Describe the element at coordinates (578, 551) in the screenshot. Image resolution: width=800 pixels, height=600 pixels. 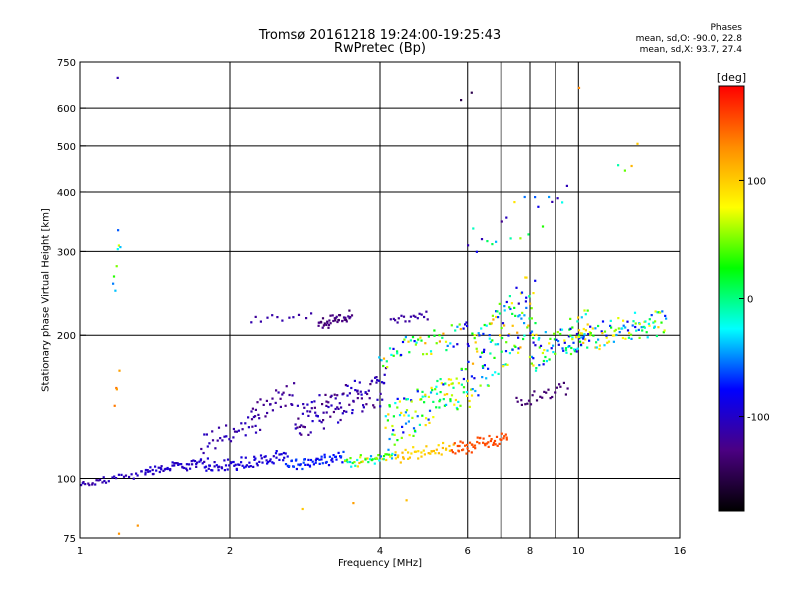
I see `x-tick-label: 10` at that location.